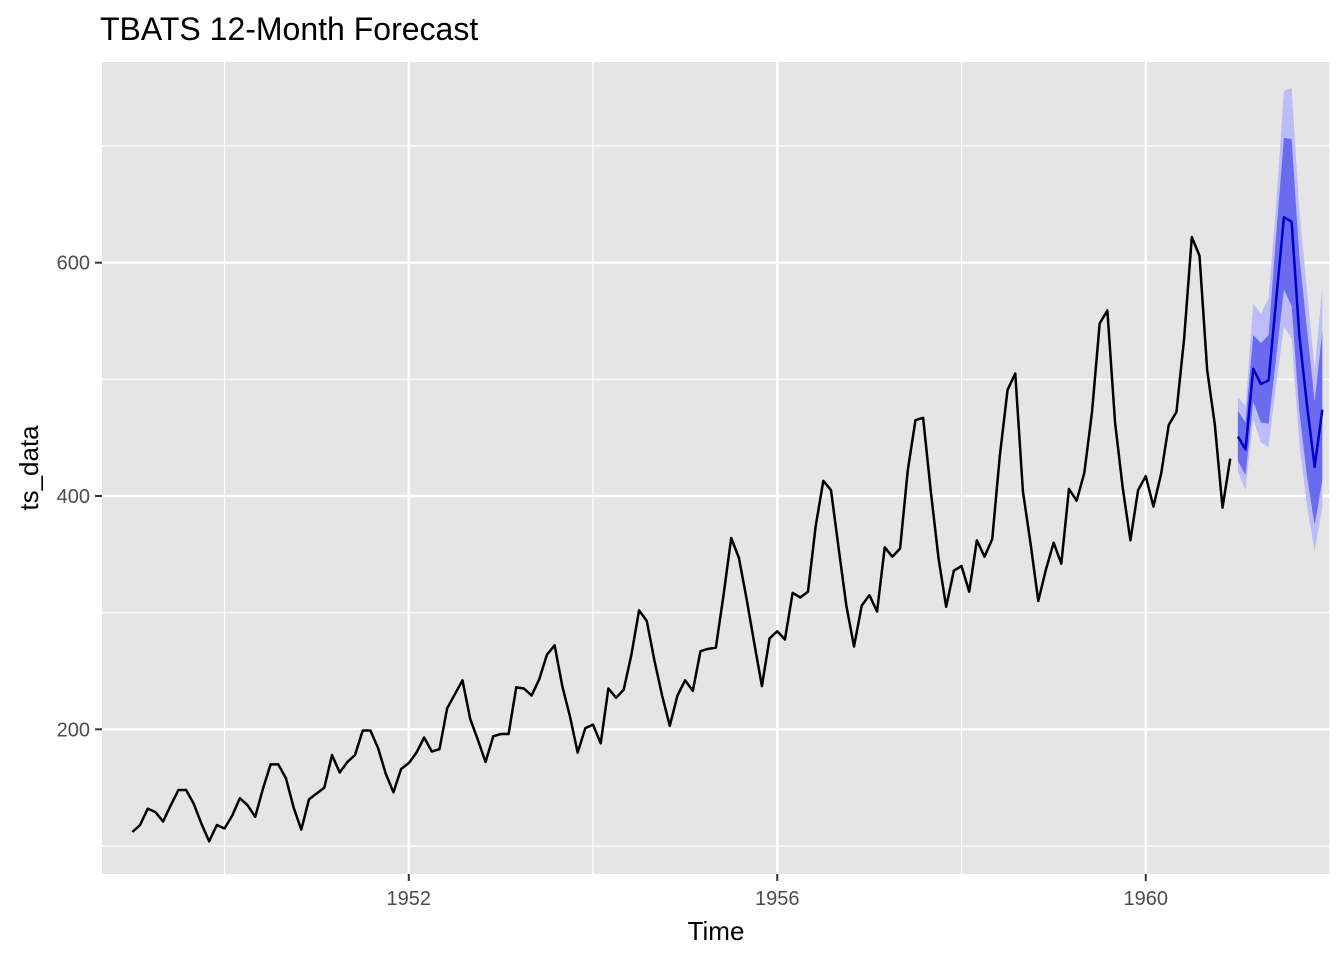 Image resolution: width=1344 pixels, height=960 pixels. Describe the element at coordinates (1280, 342) in the screenshot. I see `forecast-mean-line` at that location.